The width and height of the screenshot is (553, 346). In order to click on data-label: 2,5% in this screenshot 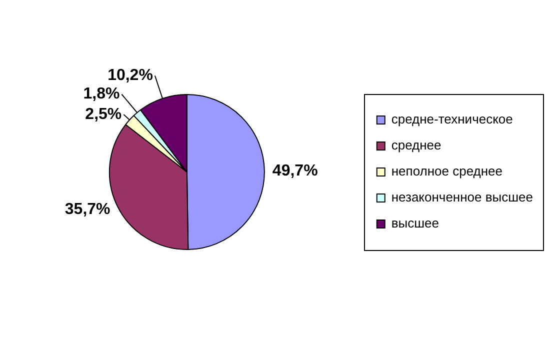, I will do `click(103, 114)`.